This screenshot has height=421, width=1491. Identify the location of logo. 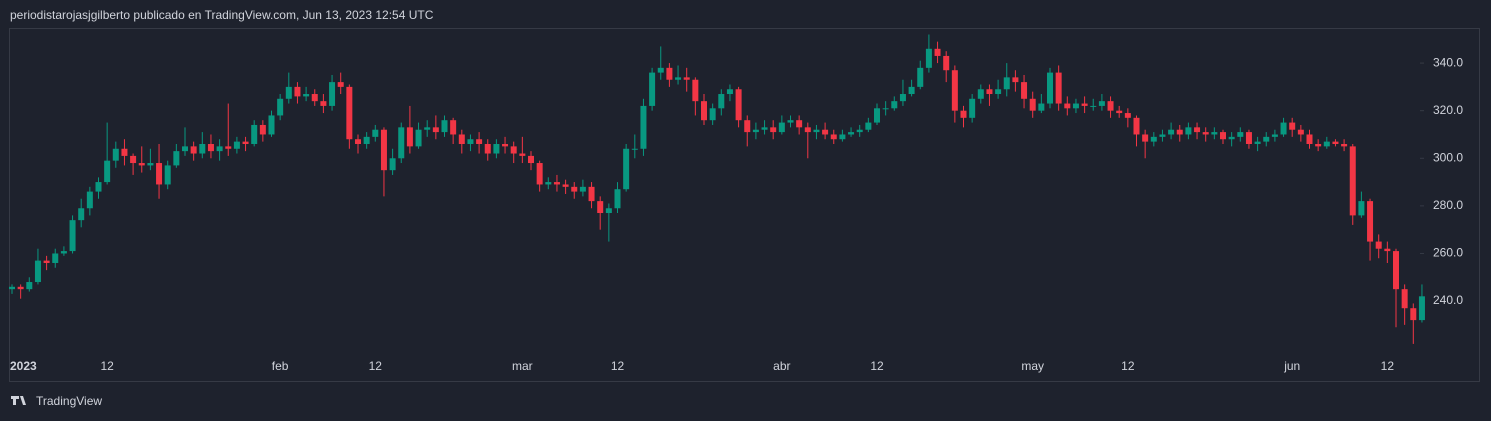
(18, 400).